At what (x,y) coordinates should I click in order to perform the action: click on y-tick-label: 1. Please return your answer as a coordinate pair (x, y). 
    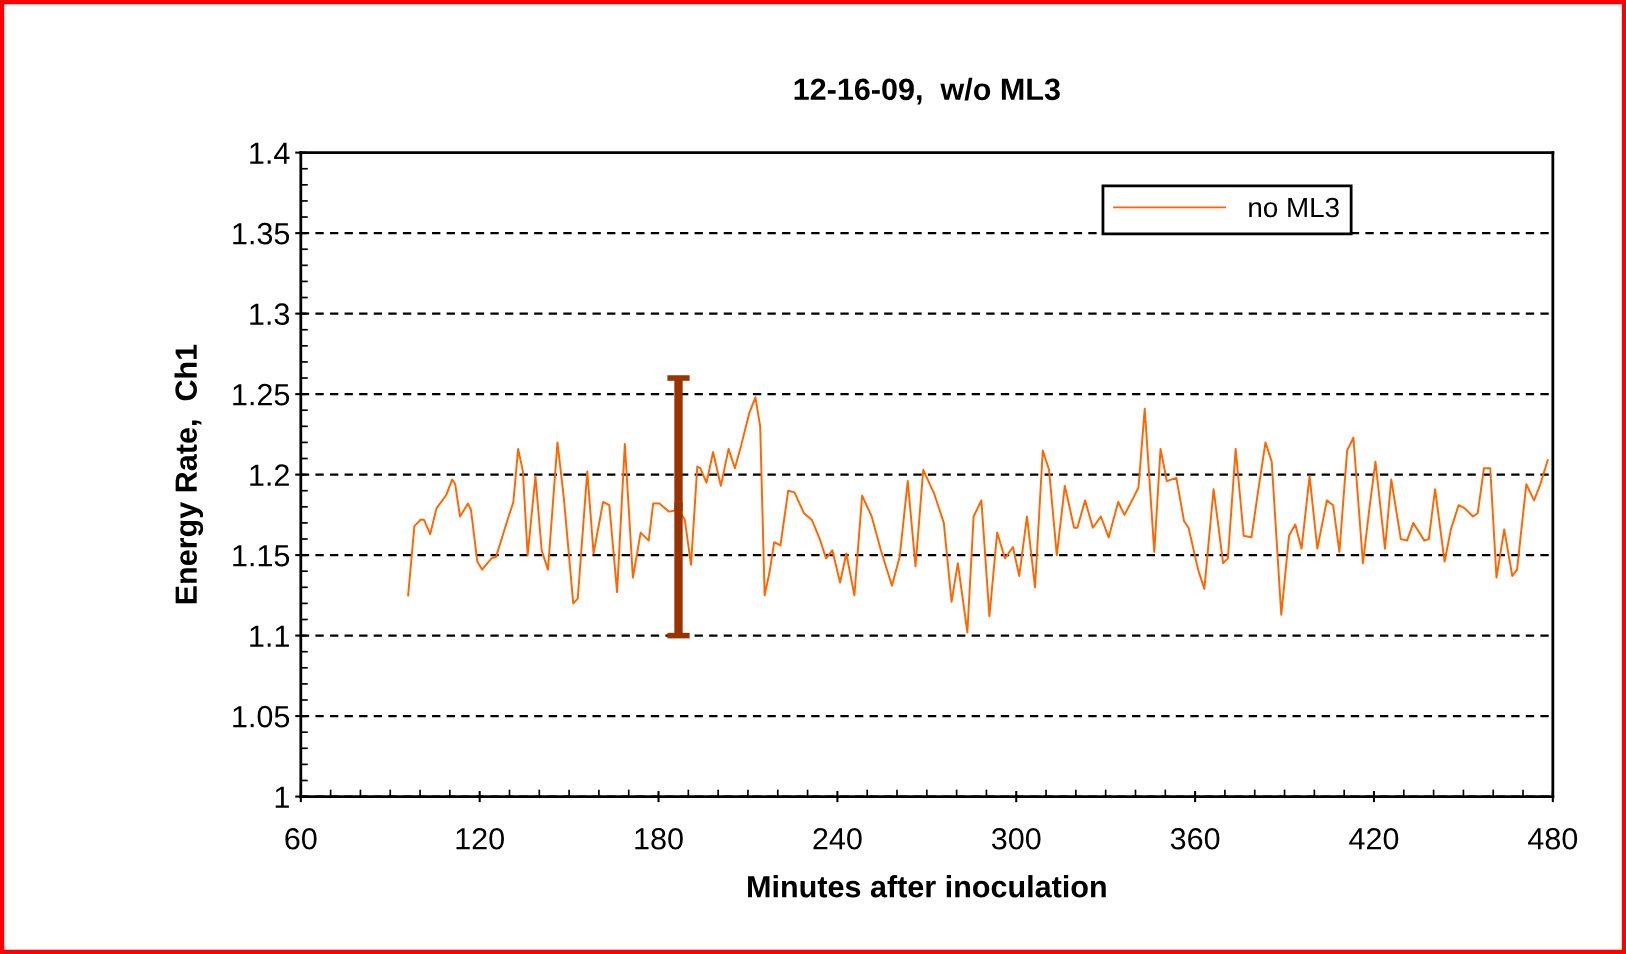
    Looking at the image, I should click on (282, 797).